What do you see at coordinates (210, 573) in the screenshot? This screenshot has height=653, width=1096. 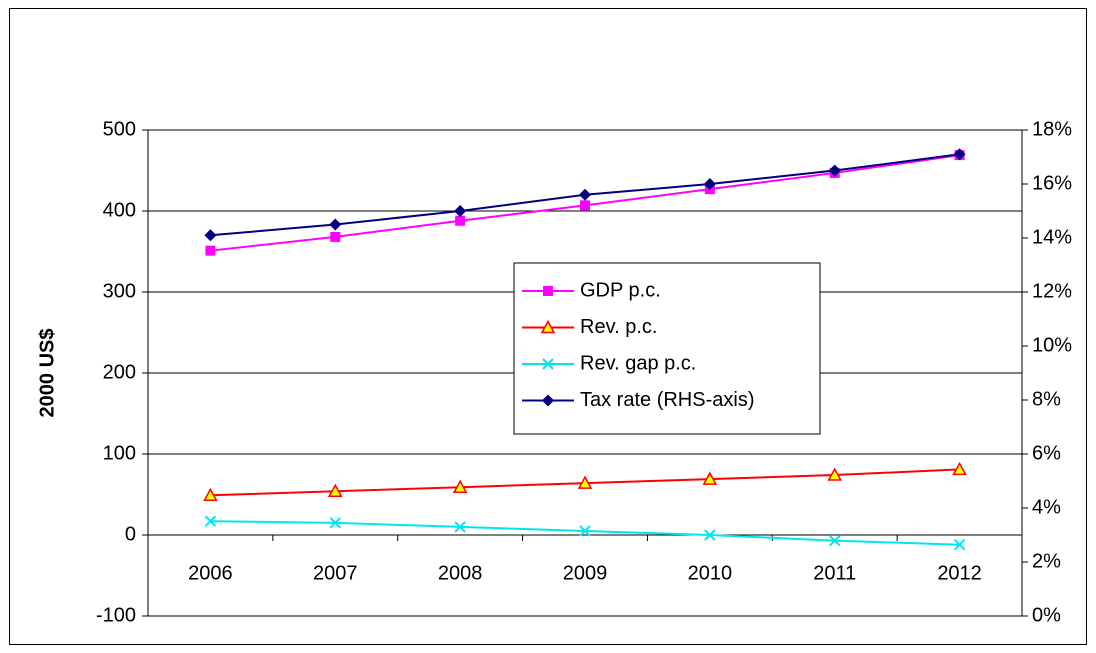 I see `x-tick-label: 2006` at bounding box center [210, 573].